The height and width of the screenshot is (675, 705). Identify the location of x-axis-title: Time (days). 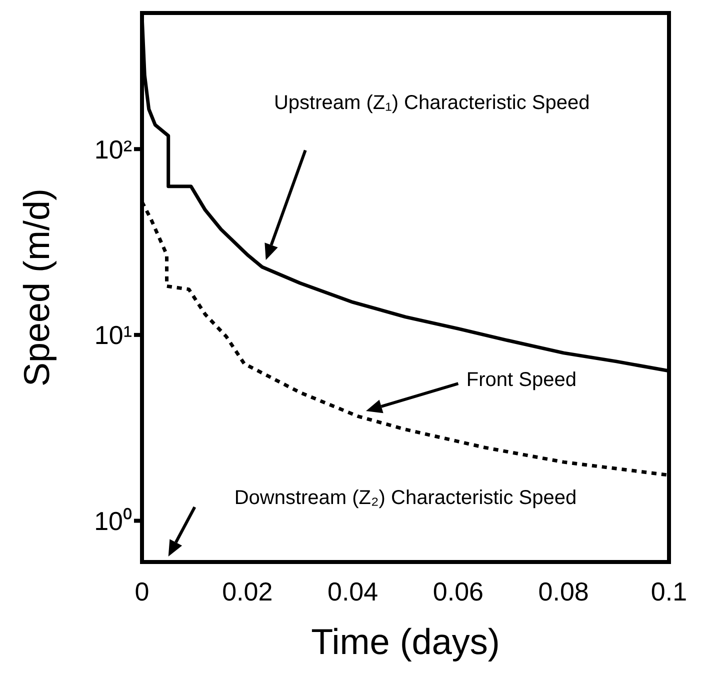
(405, 641).